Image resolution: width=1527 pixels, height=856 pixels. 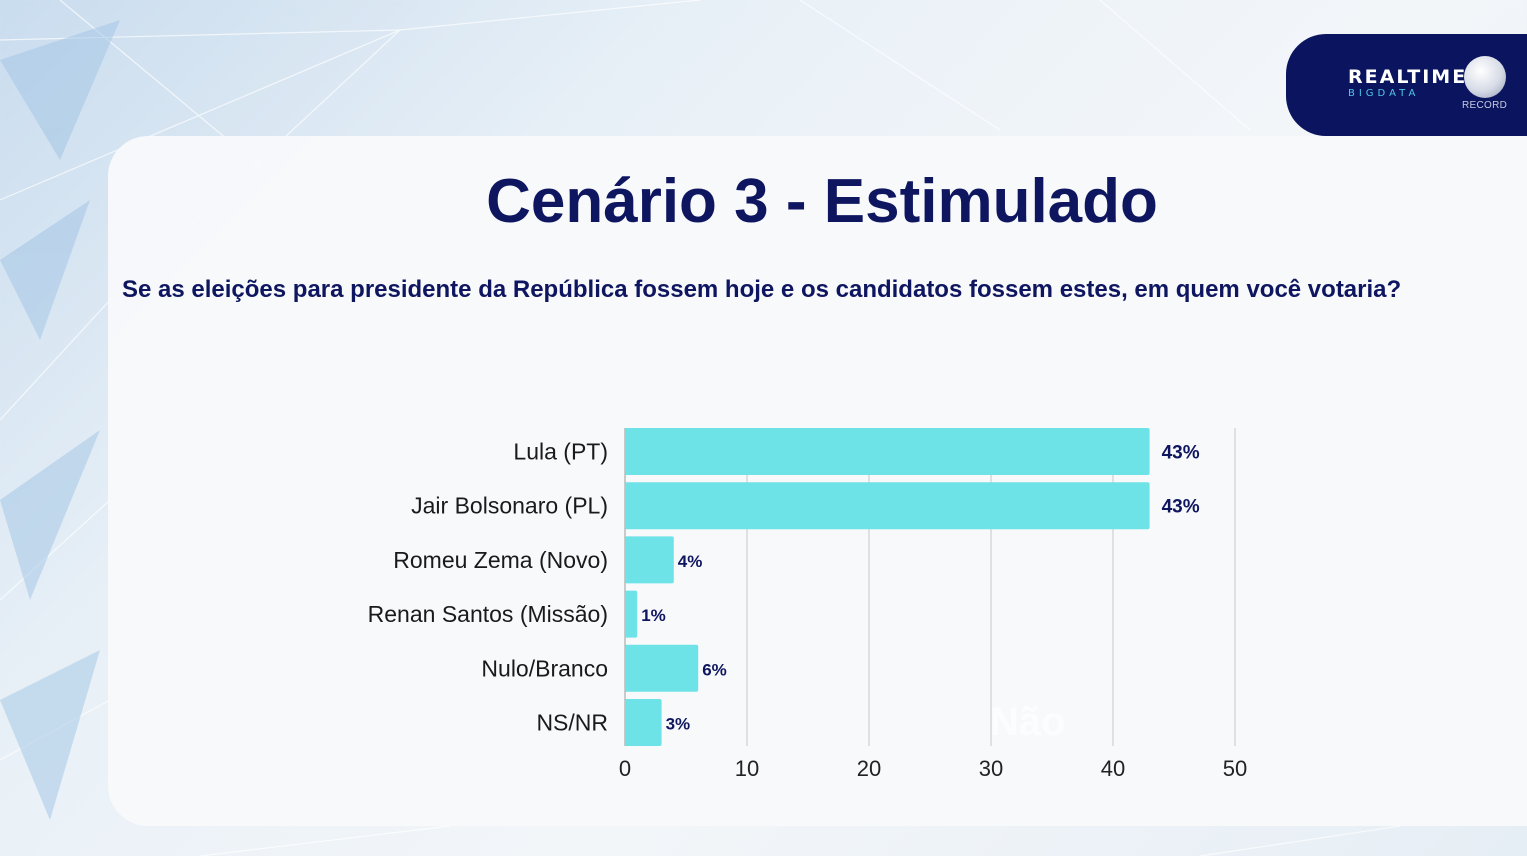 I want to click on category-label: NS/NR, so click(x=572, y=723).